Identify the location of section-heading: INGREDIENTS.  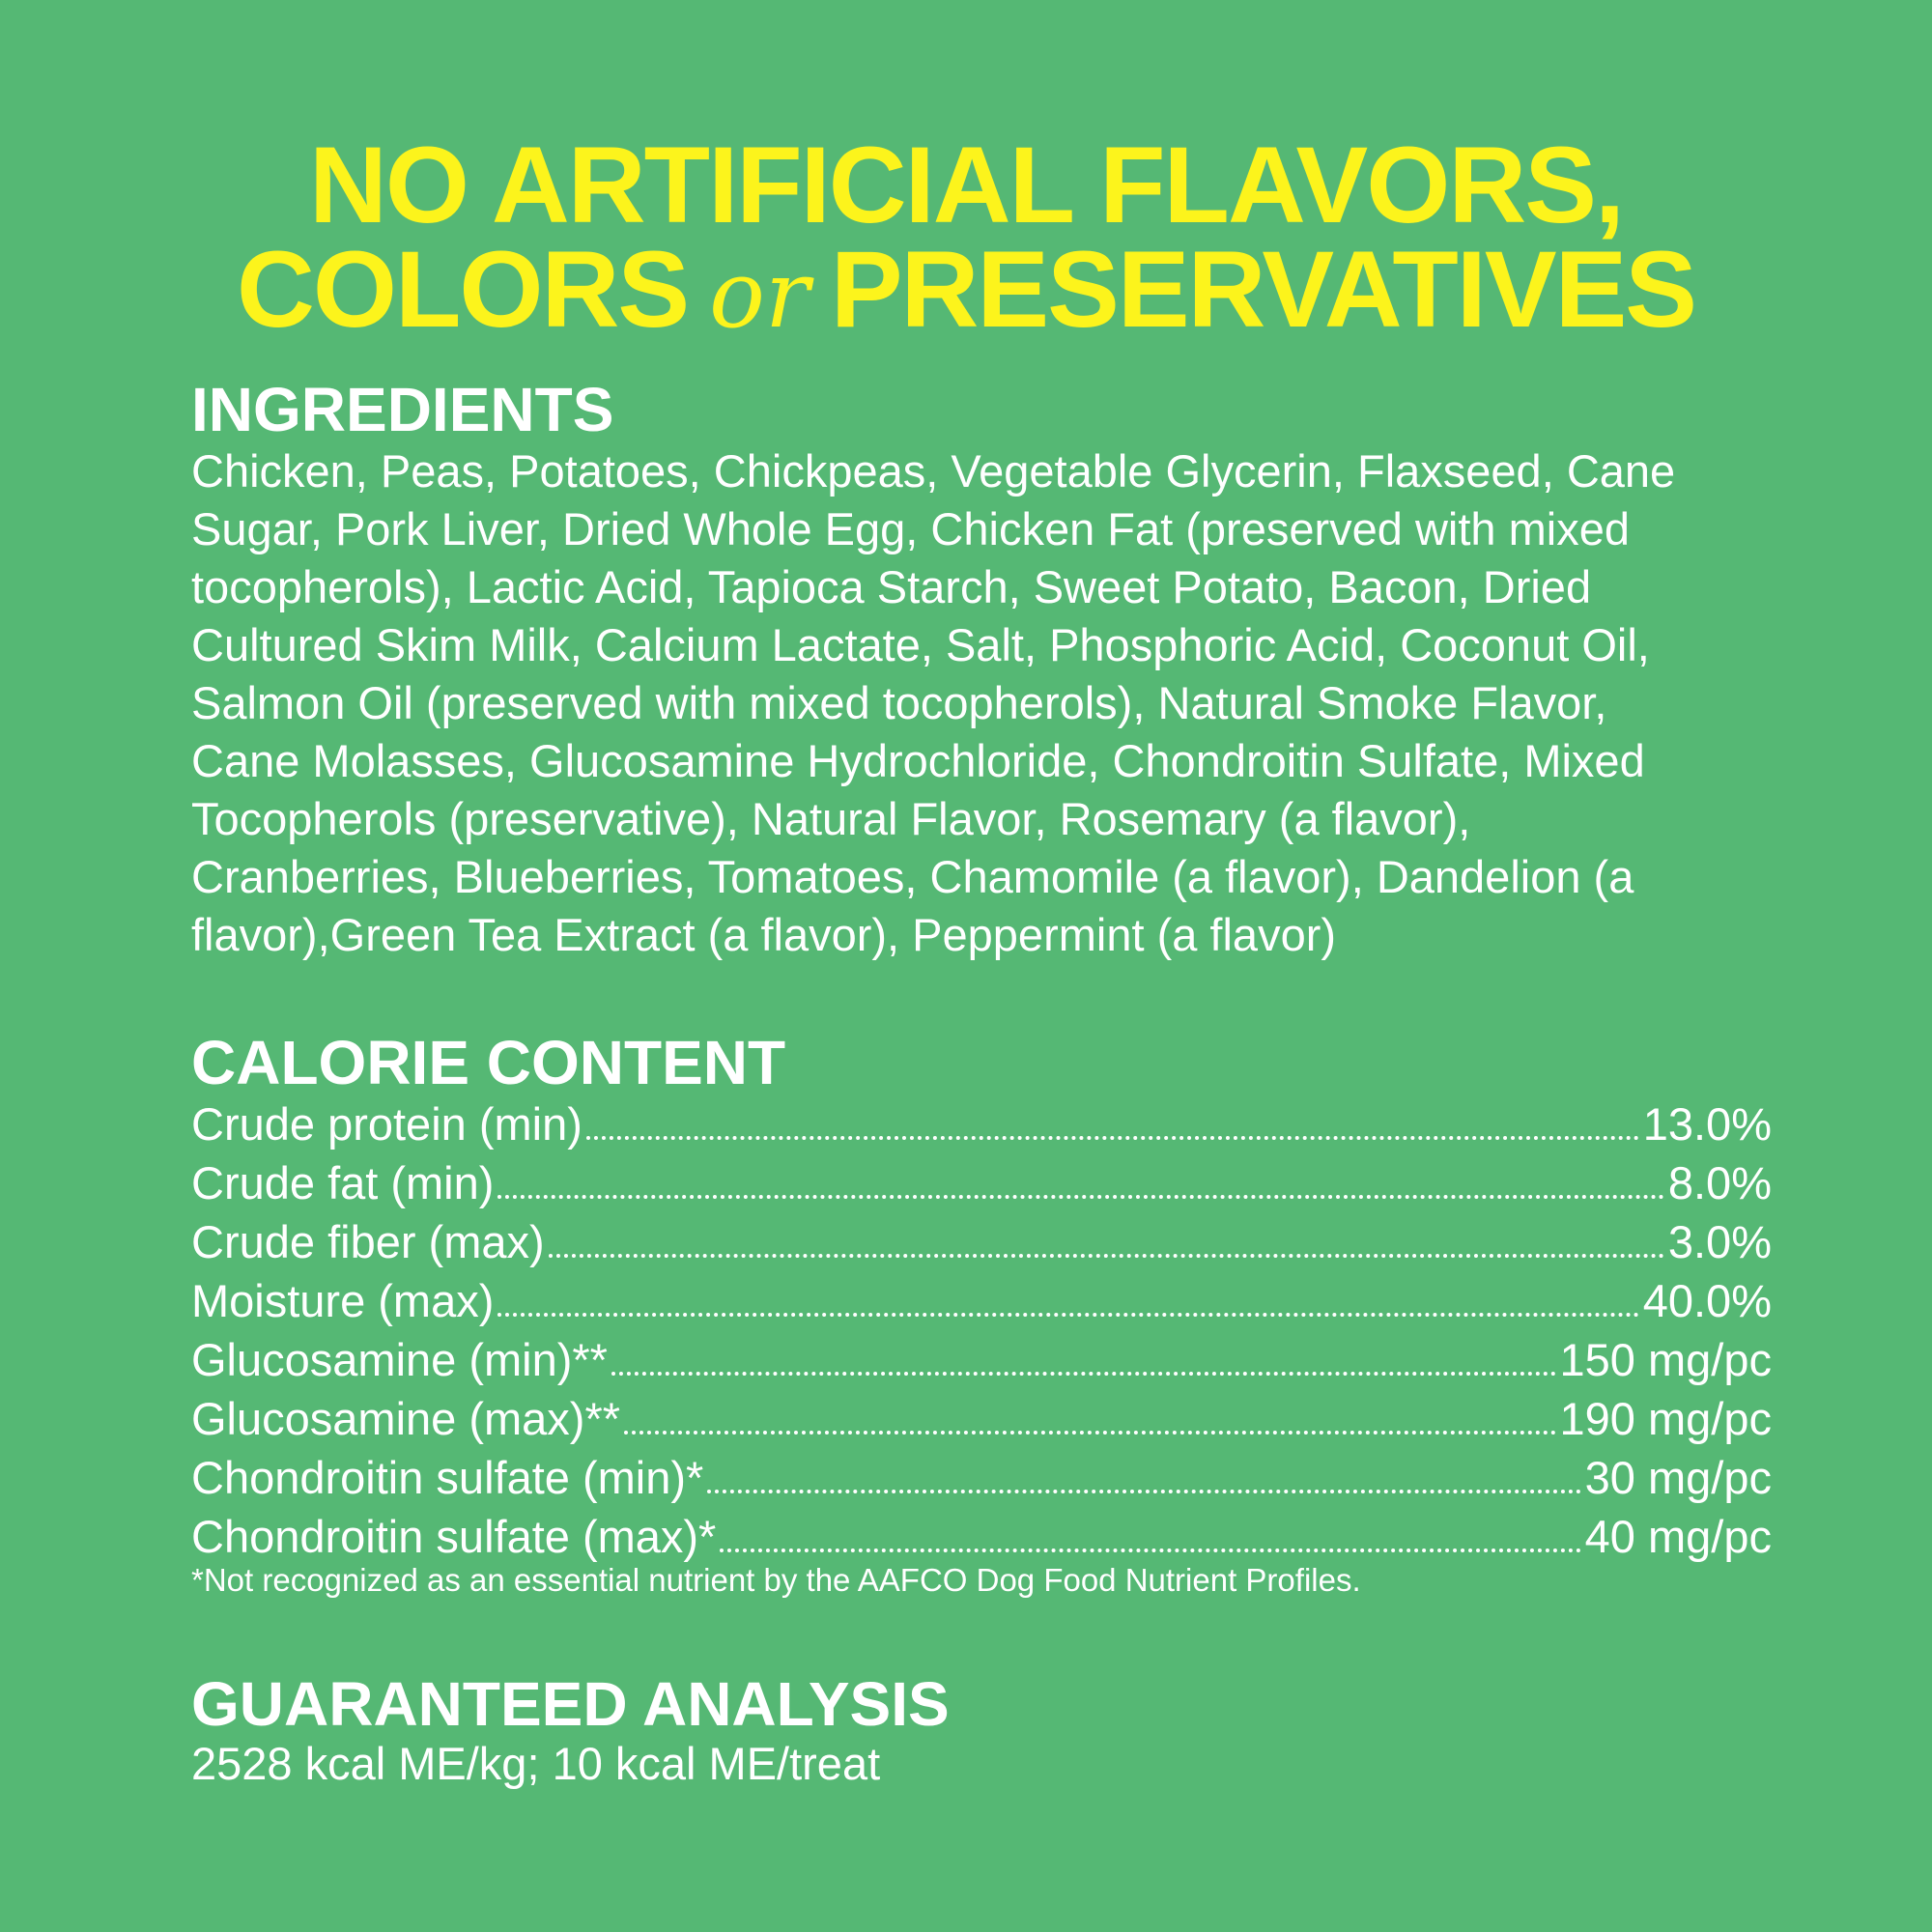
(402, 409).